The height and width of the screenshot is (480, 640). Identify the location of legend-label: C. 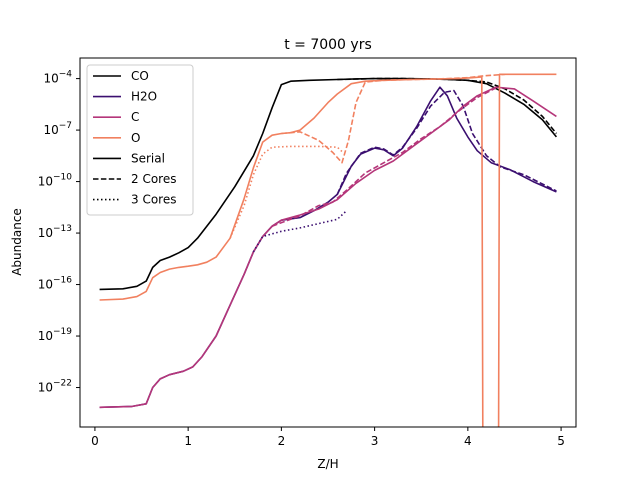
(135, 117).